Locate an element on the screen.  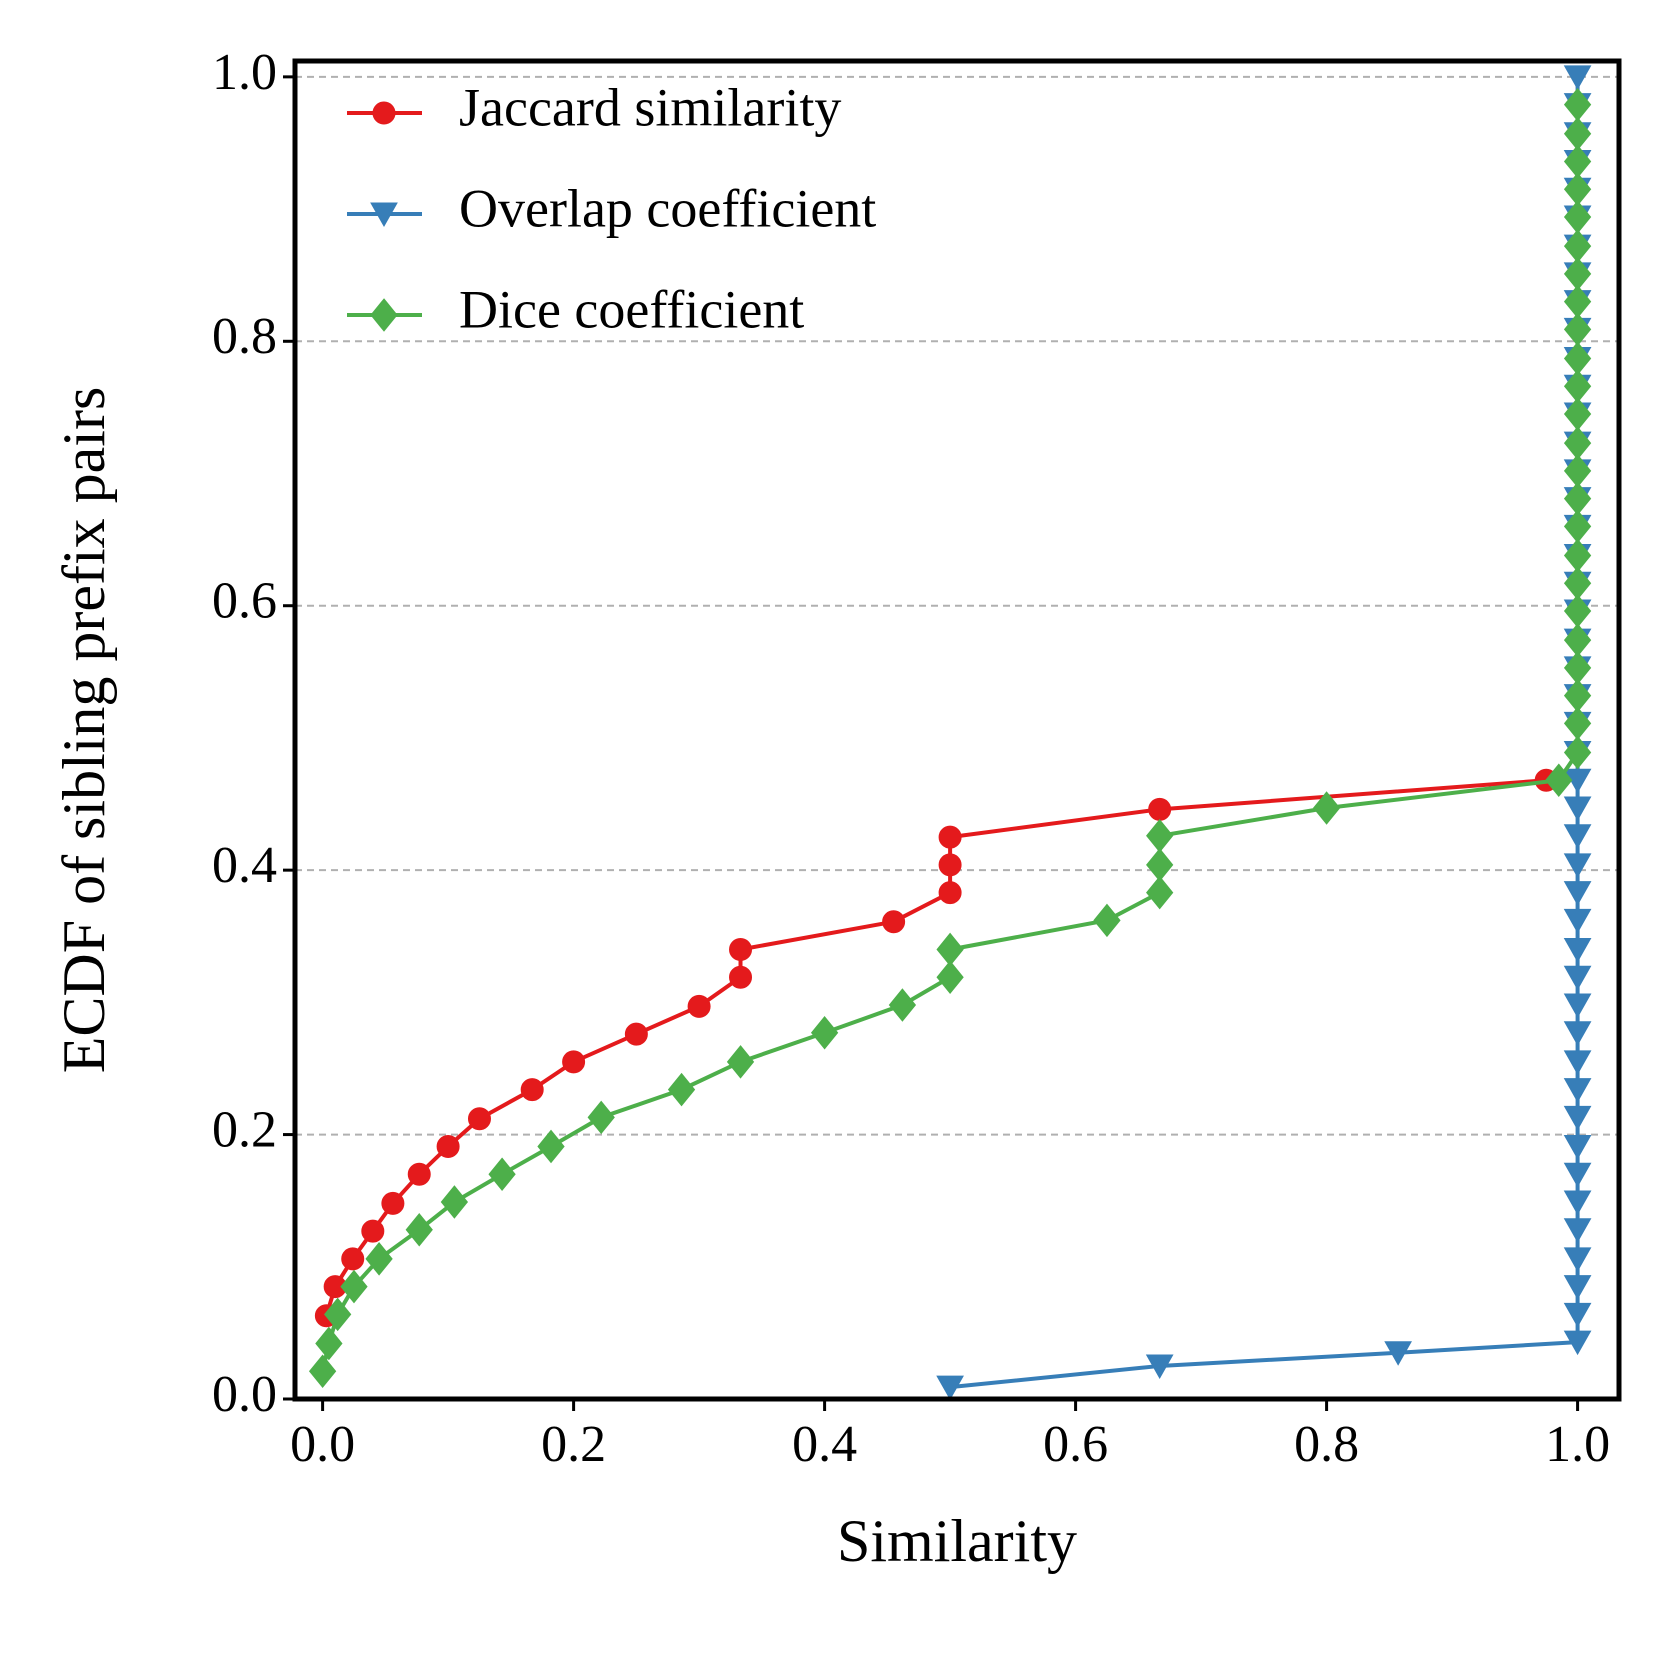
legend-text: Jaccard similarity is located at coordinates (650, 107).